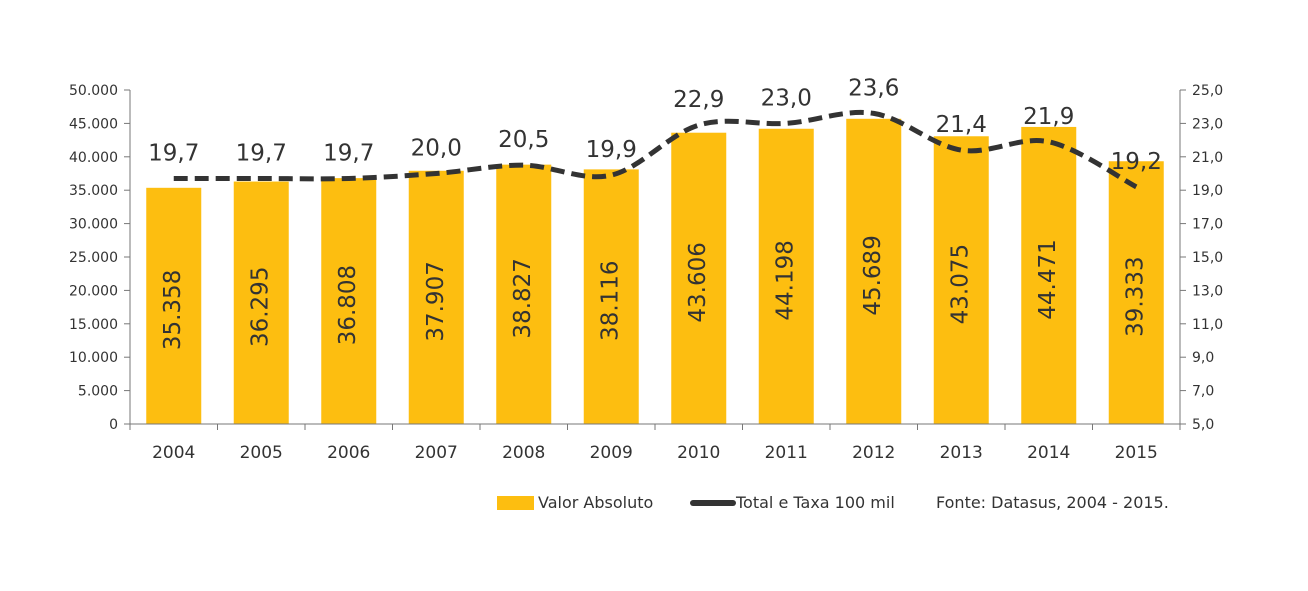 The height and width of the screenshot is (591, 1308). What do you see at coordinates (1207, 91) in the screenshot?
I see `y-right-tick-label: 25,0` at bounding box center [1207, 91].